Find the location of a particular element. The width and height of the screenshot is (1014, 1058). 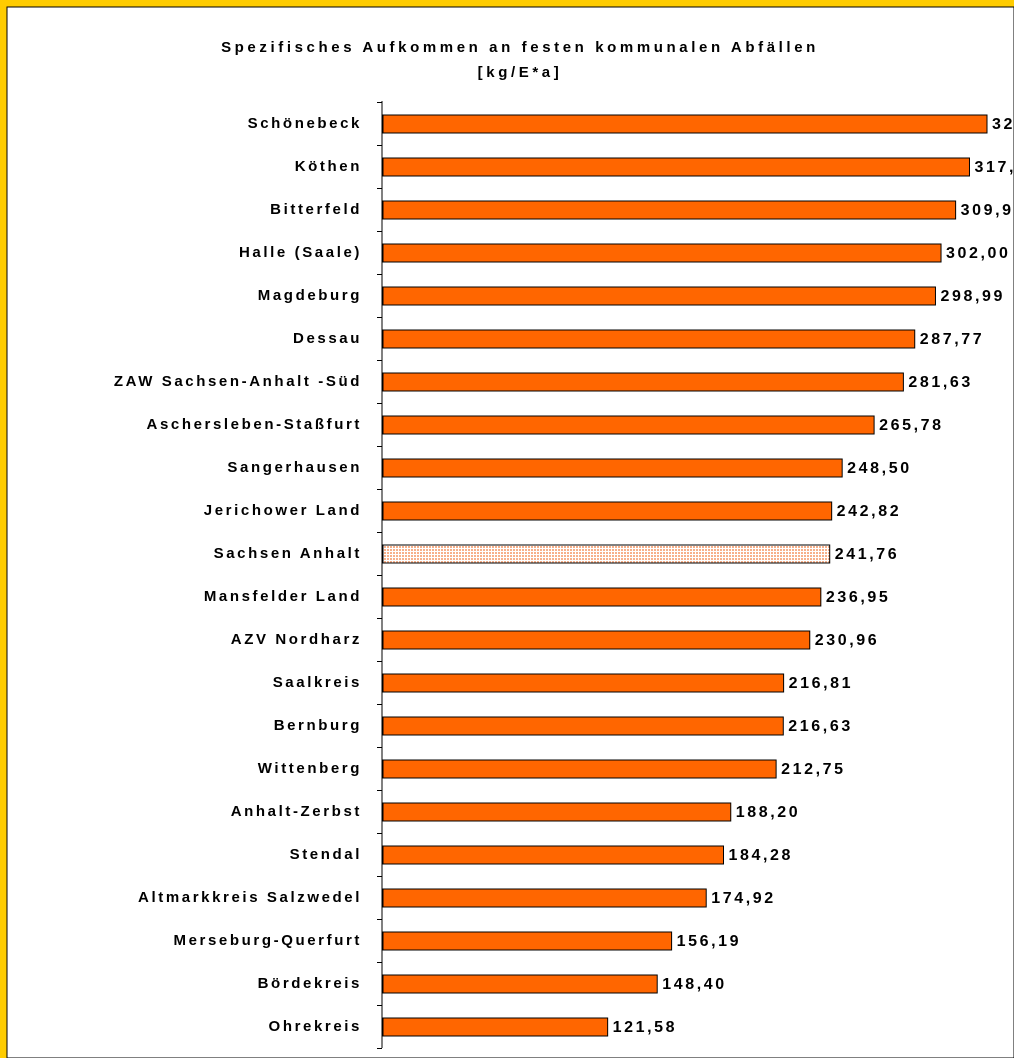

category-label: Sangerhausen is located at coordinates (294, 467).